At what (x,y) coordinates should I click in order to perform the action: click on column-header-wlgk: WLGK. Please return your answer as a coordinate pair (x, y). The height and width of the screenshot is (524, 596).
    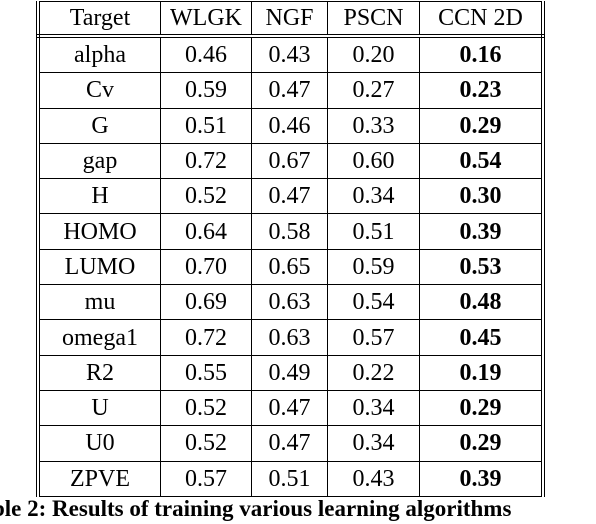
    Looking at the image, I should click on (206, 19).